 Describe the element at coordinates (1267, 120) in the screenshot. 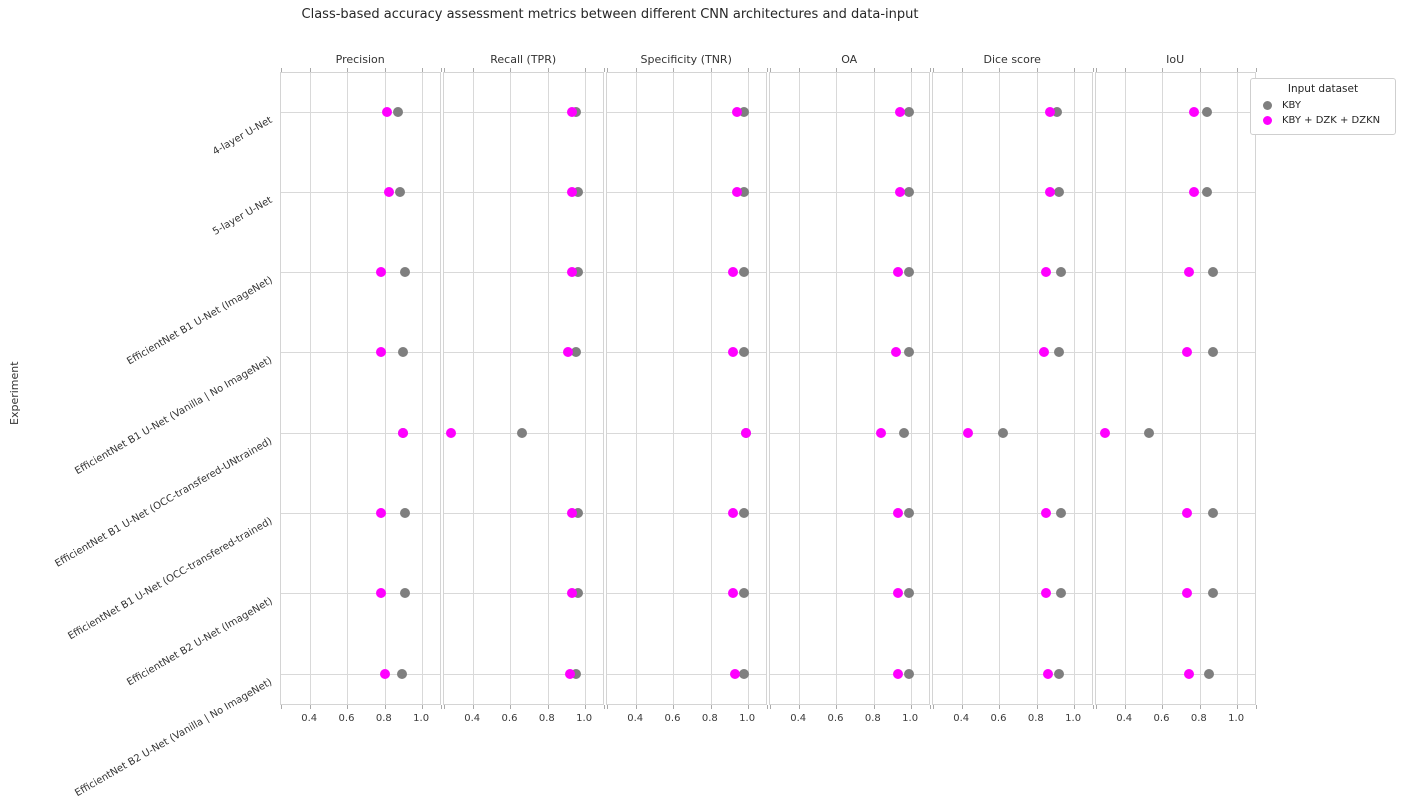

I see `legend-marker-icon` at that location.